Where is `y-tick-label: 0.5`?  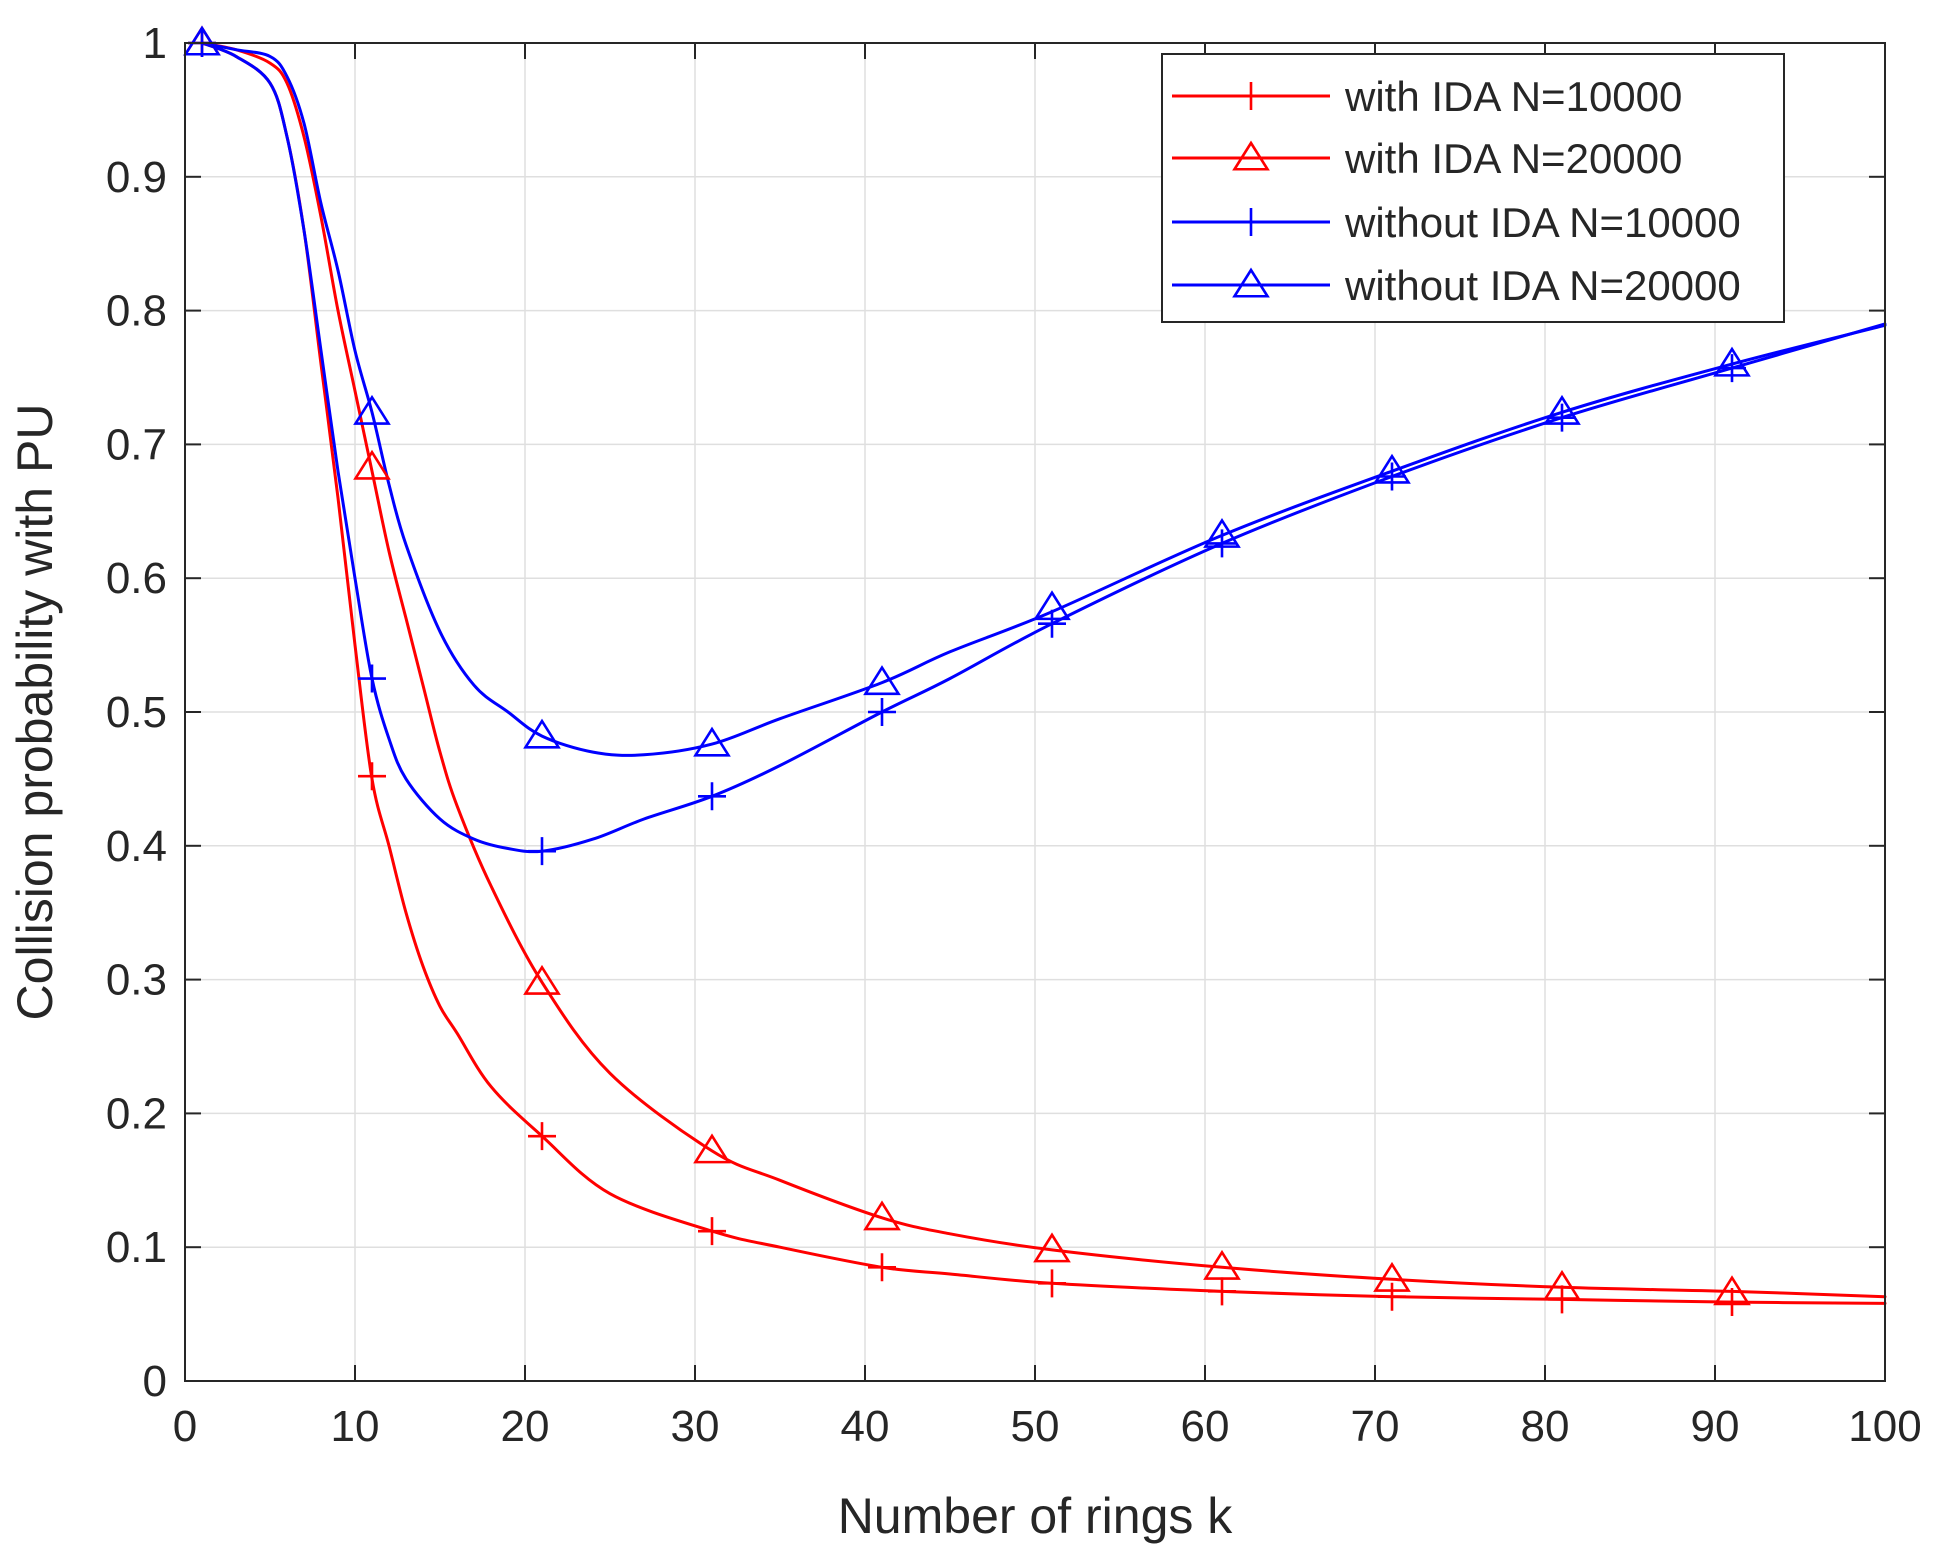 y-tick-label: 0.5 is located at coordinates (136, 712).